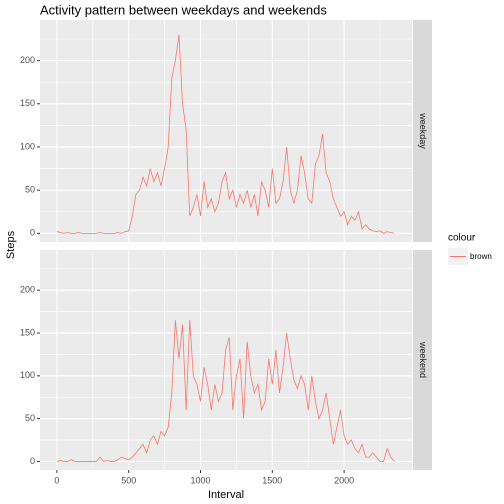  What do you see at coordinates (128, 480) in the screenshot?
I see `x-tick-label: 500` at bounding box center [128, 480].